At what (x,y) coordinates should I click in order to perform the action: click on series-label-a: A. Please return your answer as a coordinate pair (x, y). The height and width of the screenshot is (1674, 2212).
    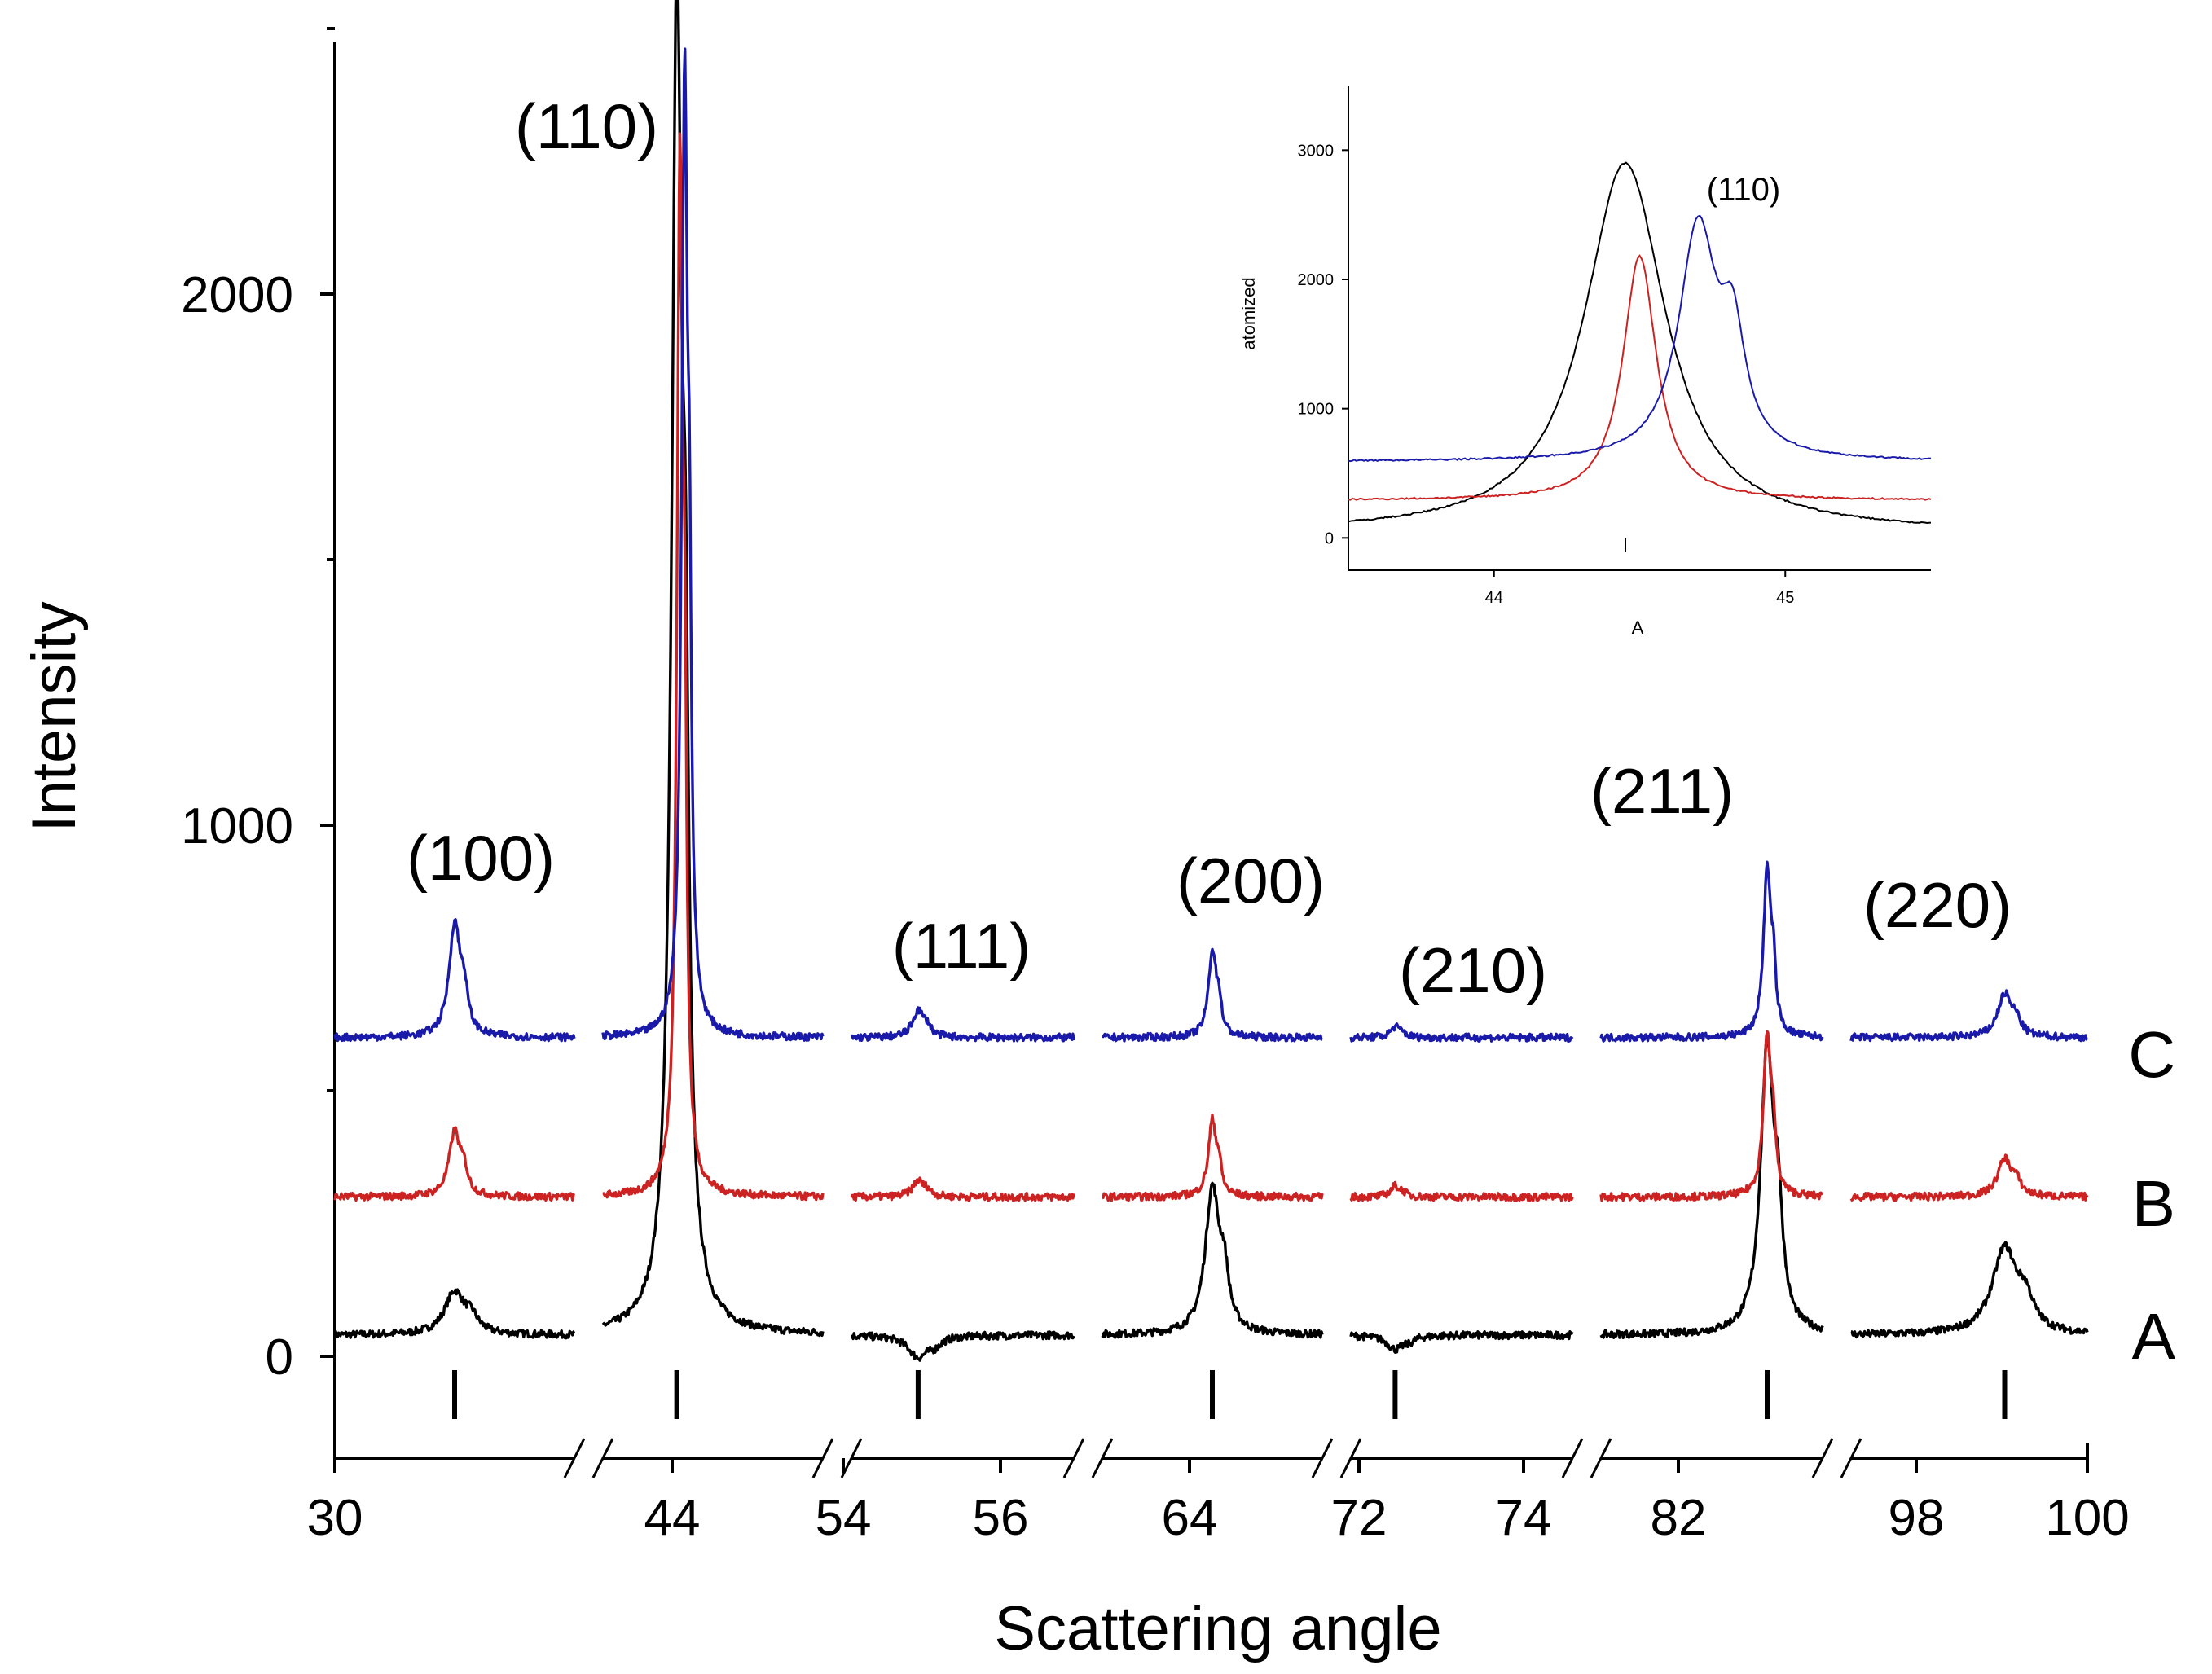
    Looking at the image, I should click on (2154, 1336).